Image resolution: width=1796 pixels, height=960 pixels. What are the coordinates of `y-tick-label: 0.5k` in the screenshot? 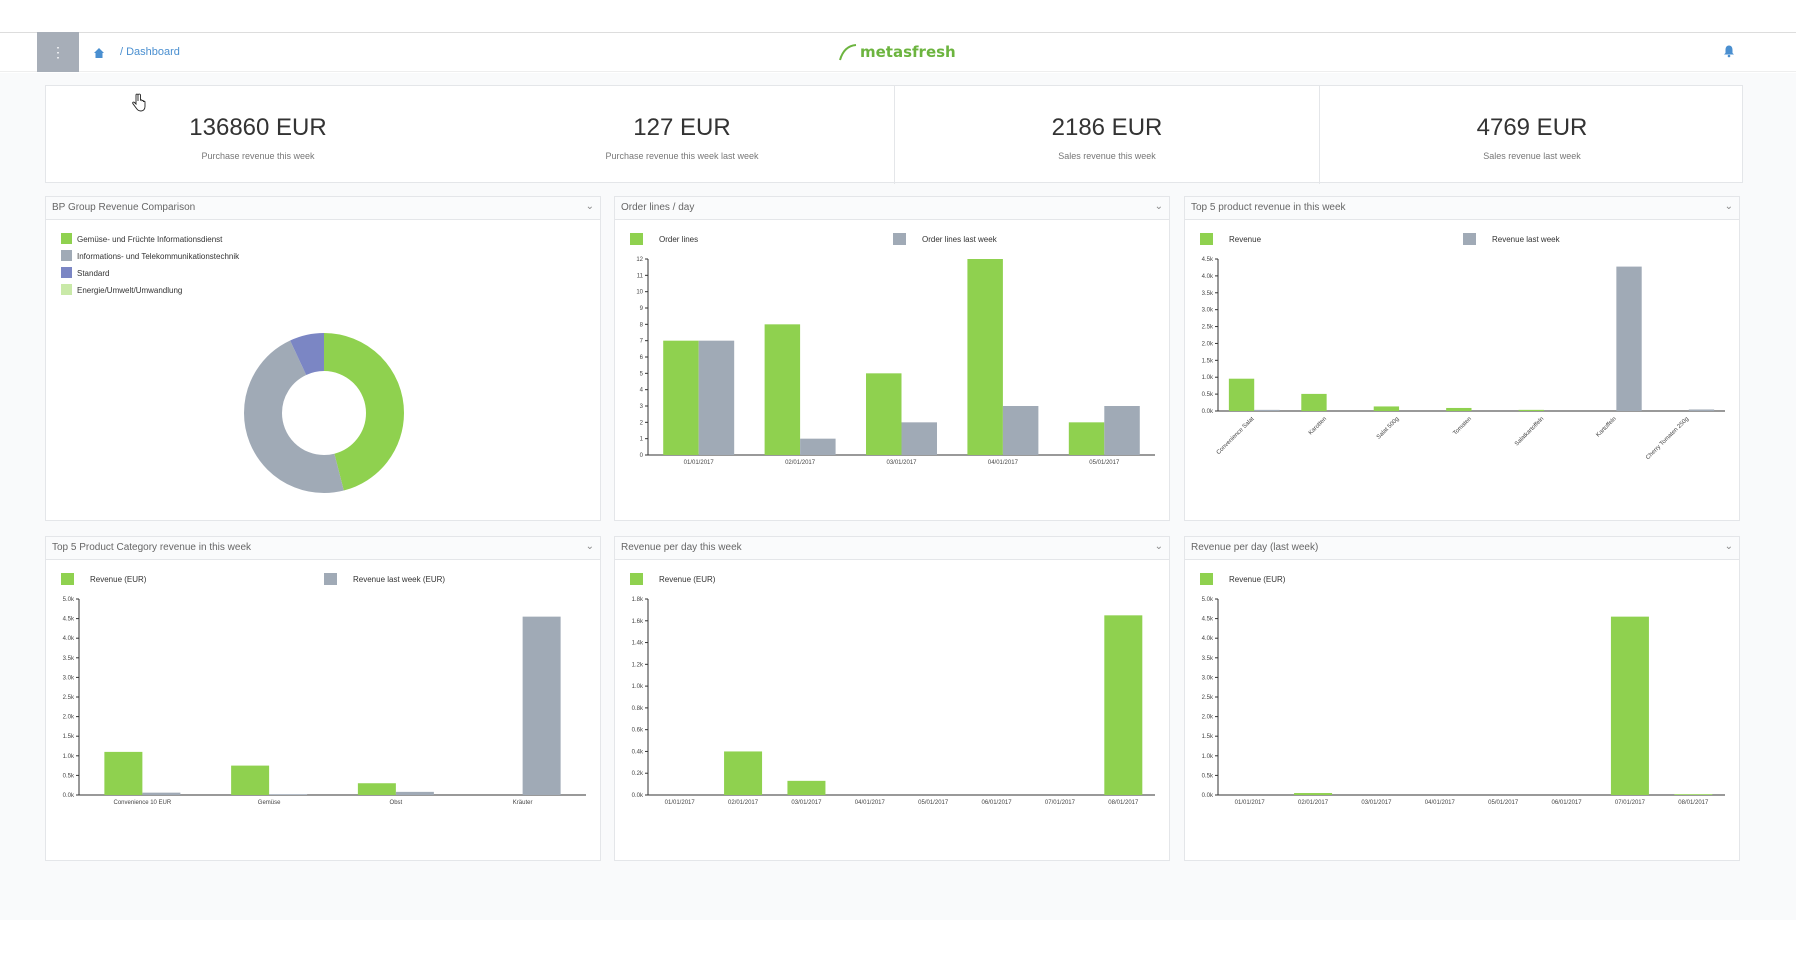 It's located at (69, 776).